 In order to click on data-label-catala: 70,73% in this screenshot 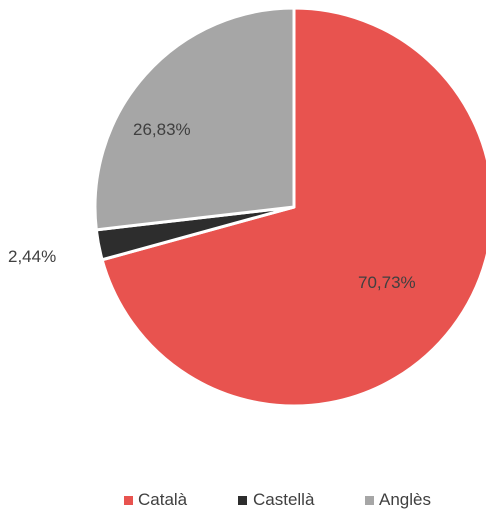, I will do `click(387, 282)`.